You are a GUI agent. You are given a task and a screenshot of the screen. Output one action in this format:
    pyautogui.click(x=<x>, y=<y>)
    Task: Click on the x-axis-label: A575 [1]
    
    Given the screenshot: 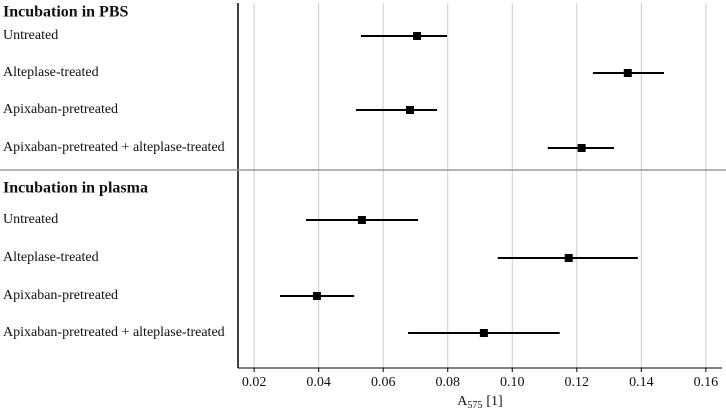 What is the action you would take?
    pyautogui.click(x=479, y=402)
    